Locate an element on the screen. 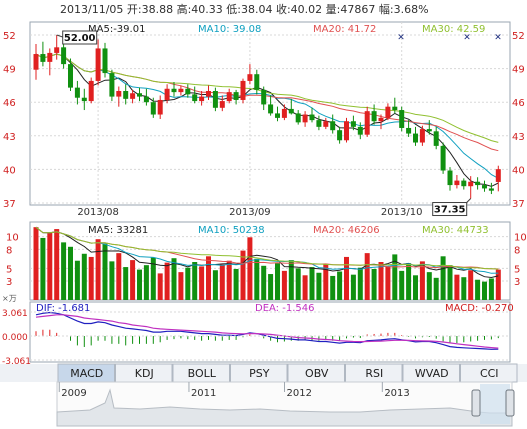  low-price-label: 37.35 is located at coordinates (450, 210).